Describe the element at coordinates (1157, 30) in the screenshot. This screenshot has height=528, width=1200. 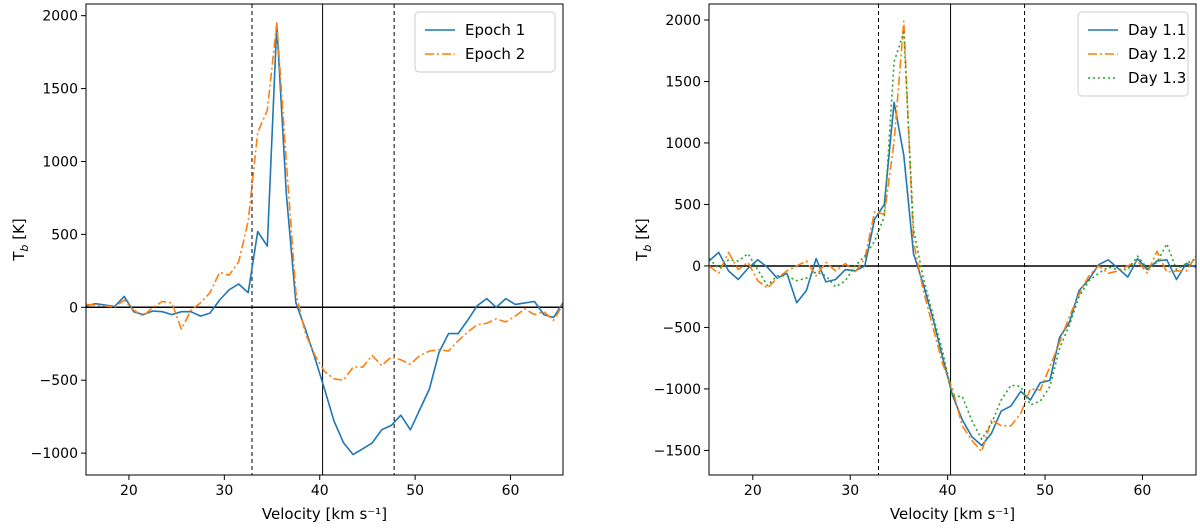
I see `legend-label: Day 1.1` at that location.